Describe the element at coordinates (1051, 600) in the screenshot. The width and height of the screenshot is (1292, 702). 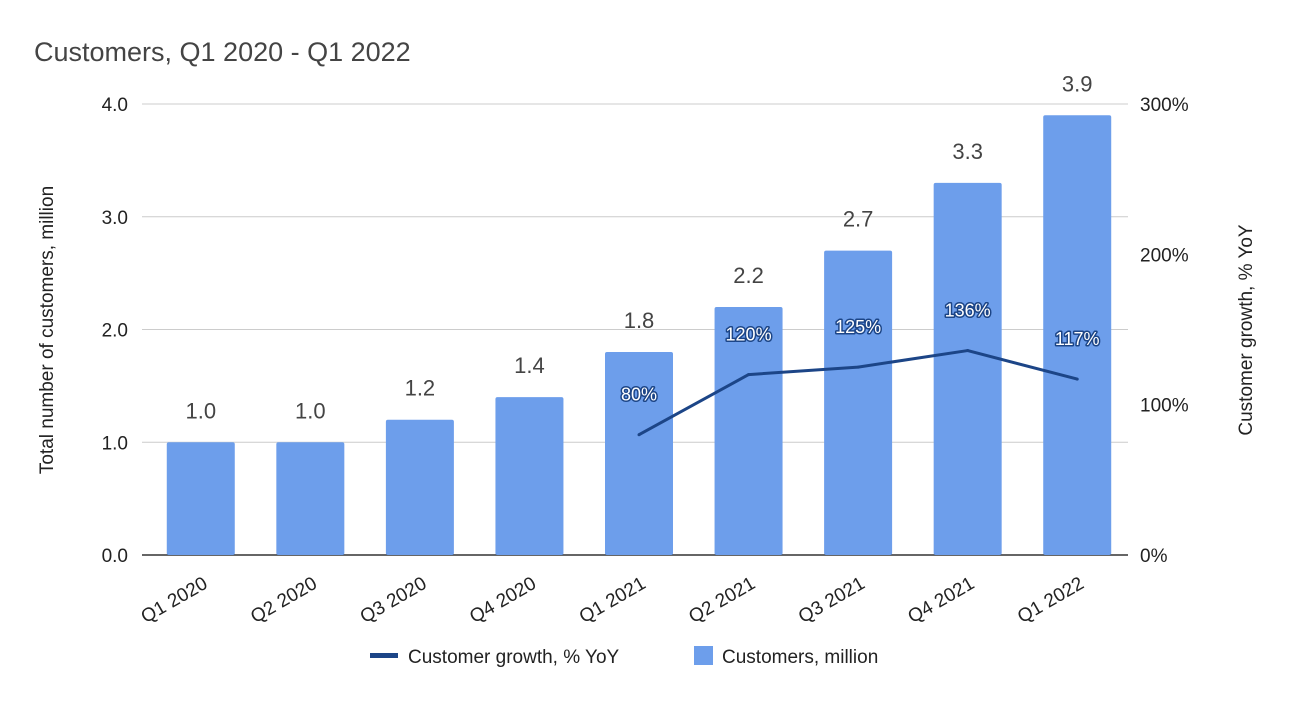
I see `x-tick-label: Q1 2022` at that location.